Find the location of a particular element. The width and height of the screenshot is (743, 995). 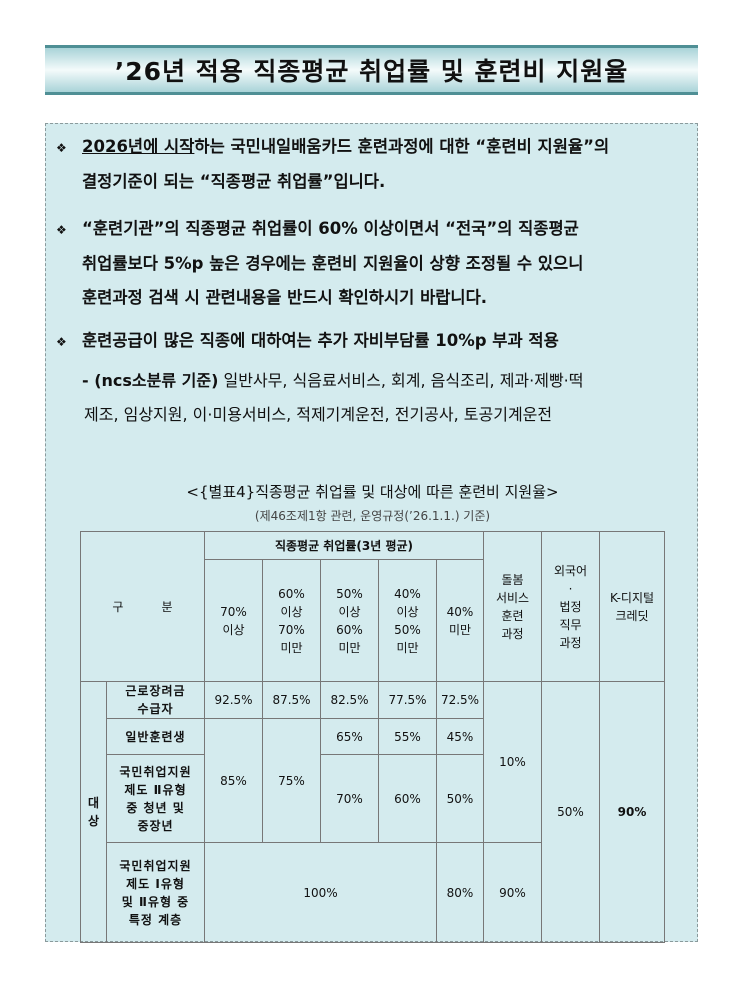

header-rate-col: 40% 이상 50% 미만 is located at coordinates (407, 620).